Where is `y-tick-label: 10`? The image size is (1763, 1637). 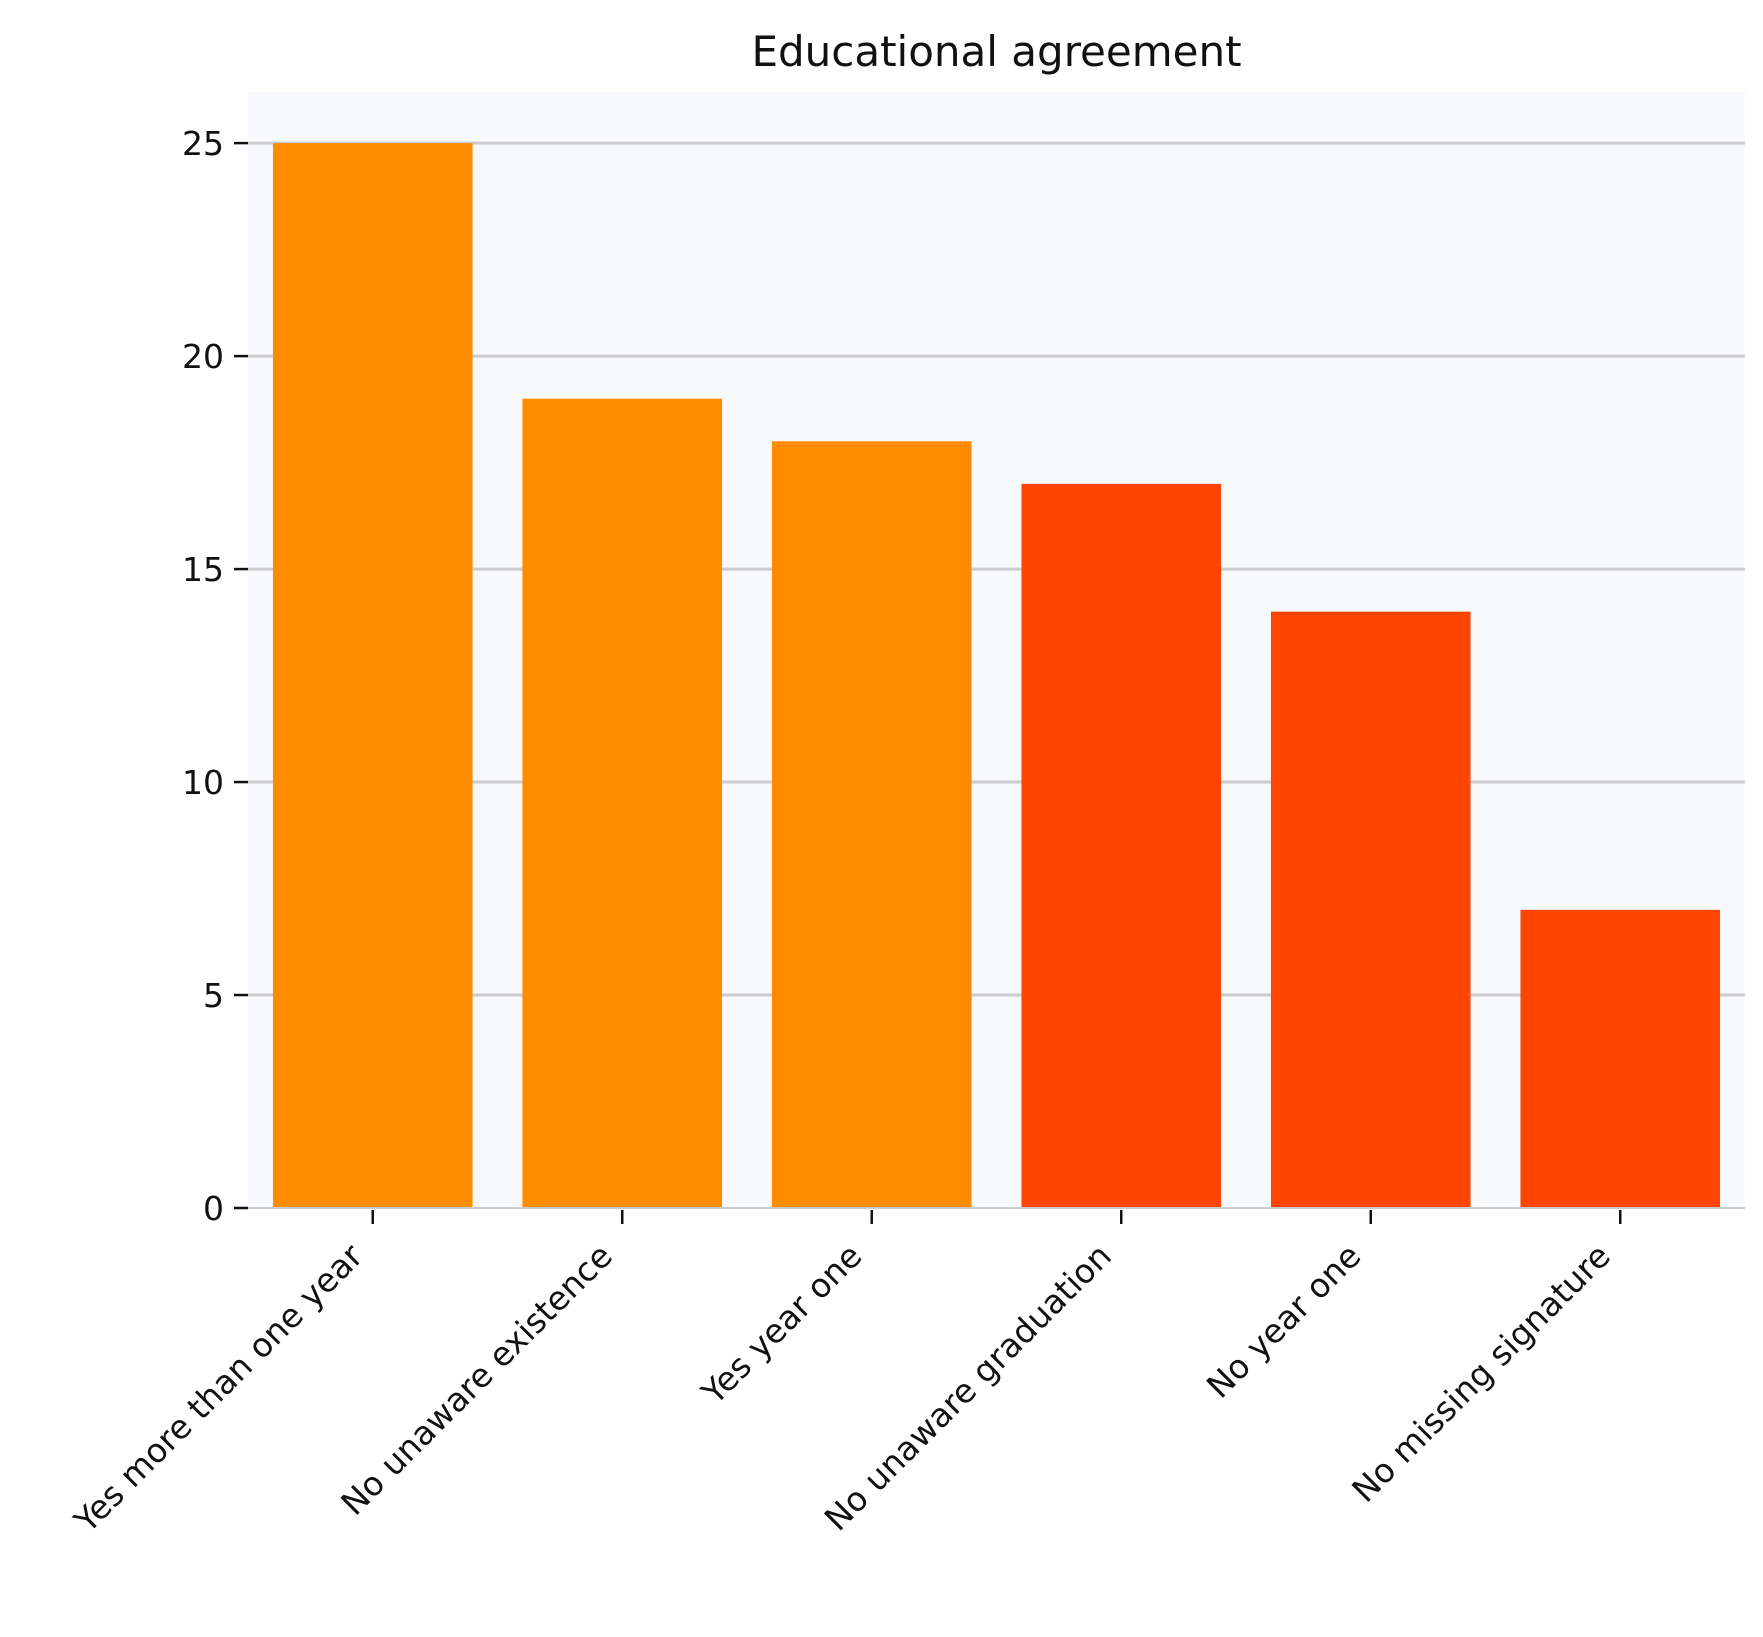 y-tick-label: 10 is located at coordinates (203, 782).